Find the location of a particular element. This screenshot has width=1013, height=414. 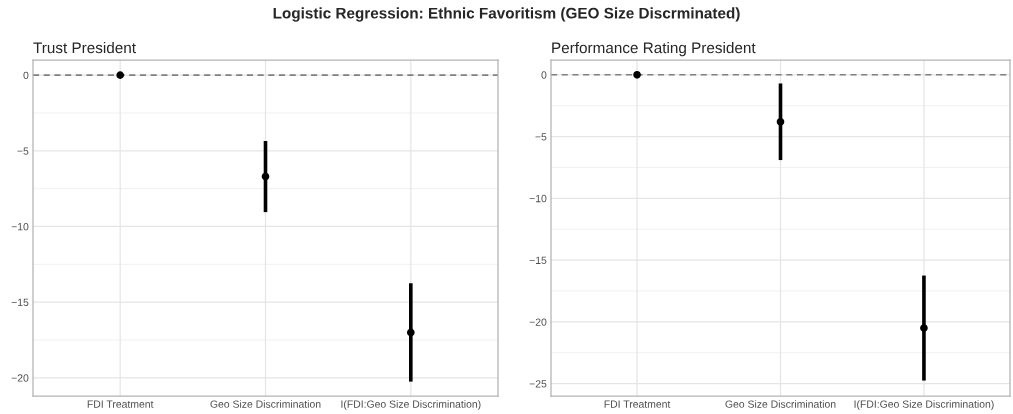

chart-title: Trust President is located at coordinates (84, 47).